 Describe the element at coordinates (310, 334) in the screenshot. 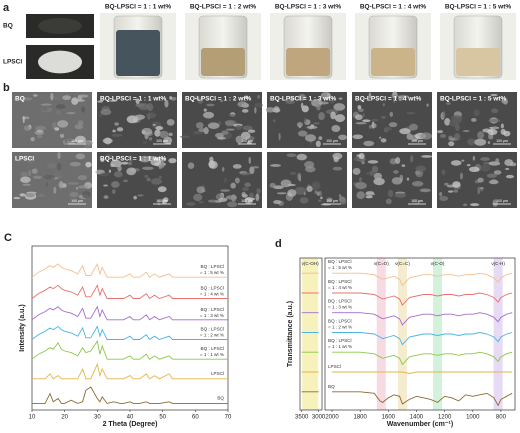

I see `band` at that location.